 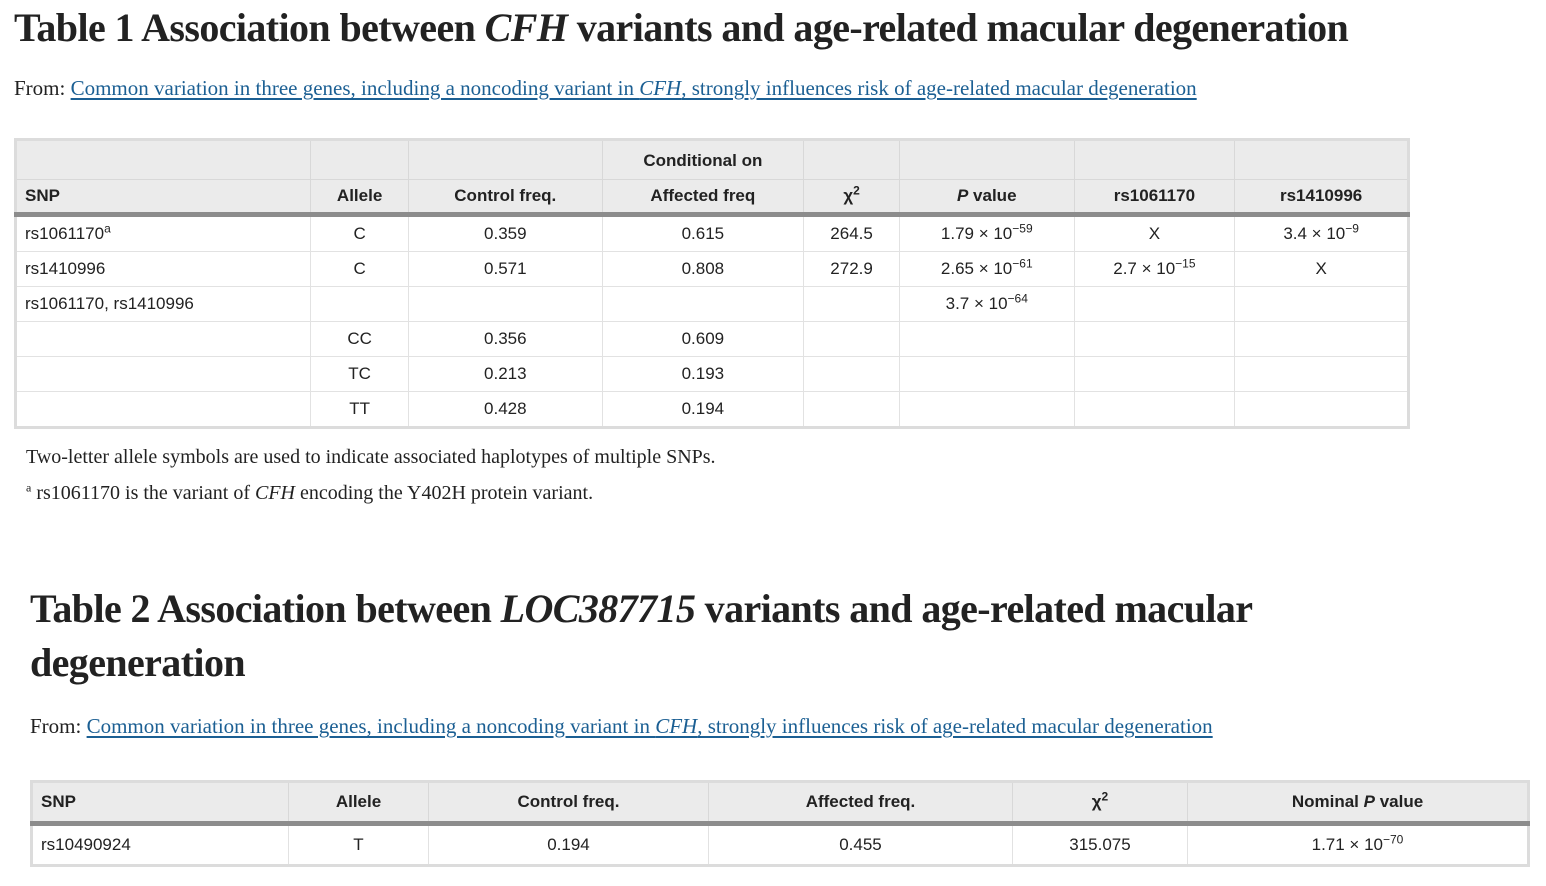 What do you see at coordinates (598, 608) in the screenshot?
I see `table2-title-gene: LOC387715` at bounding box center [598, 608].